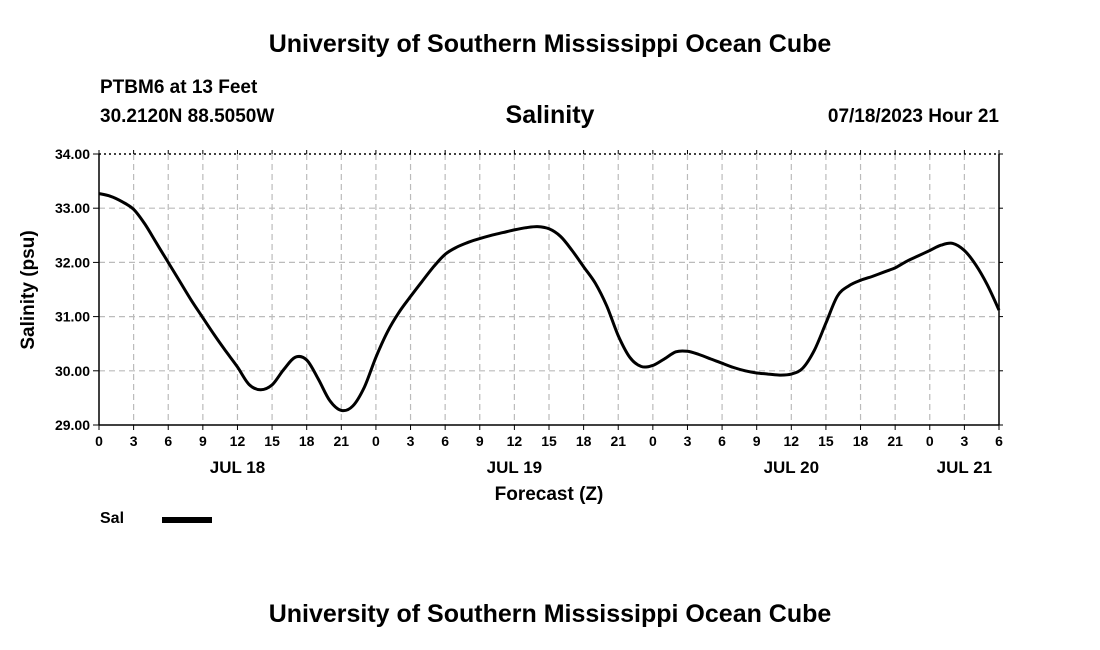 Image resolution: width=1100 pixels, height=650 pixels. I want to click on day-label: JUL 19, so click(514, 467).